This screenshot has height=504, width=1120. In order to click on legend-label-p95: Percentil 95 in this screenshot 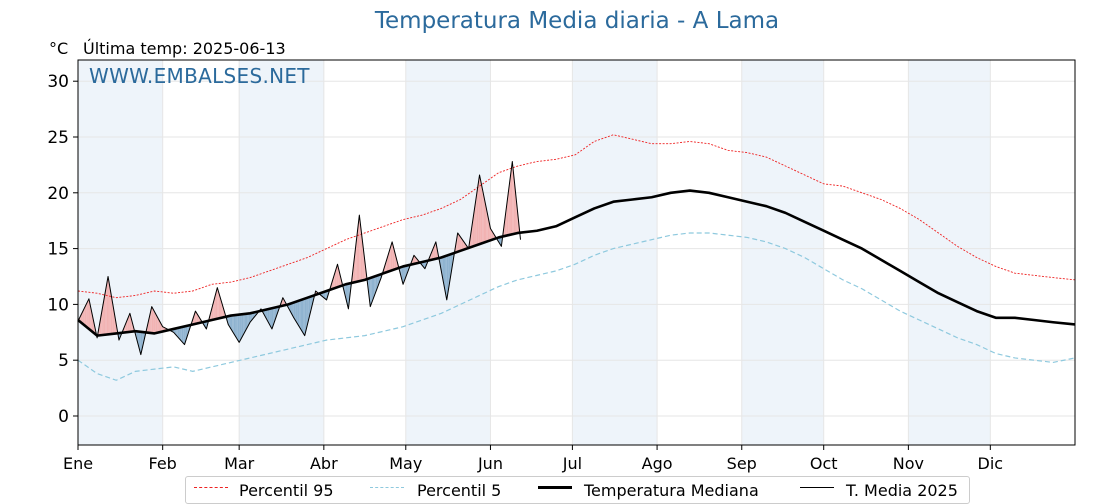, I will do `click(286, 490)`.